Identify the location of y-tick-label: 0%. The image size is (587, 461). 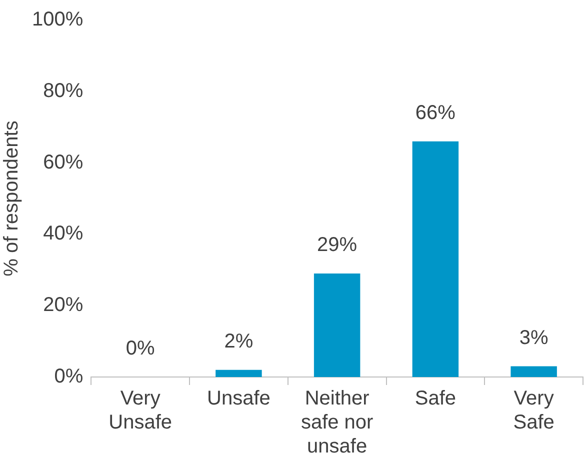
(69, 377).